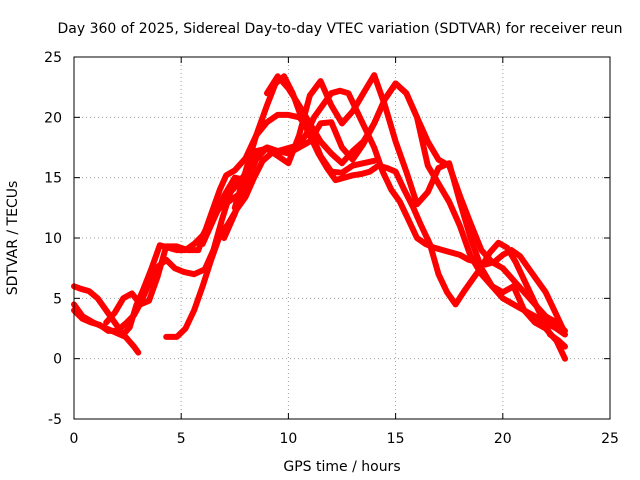 The height and width of the screenshot is (480, 640). What do you see at coordinates (74, 439) in the screenshot?
I see `x-tick-label: 0` at bounding box center [74, 439].